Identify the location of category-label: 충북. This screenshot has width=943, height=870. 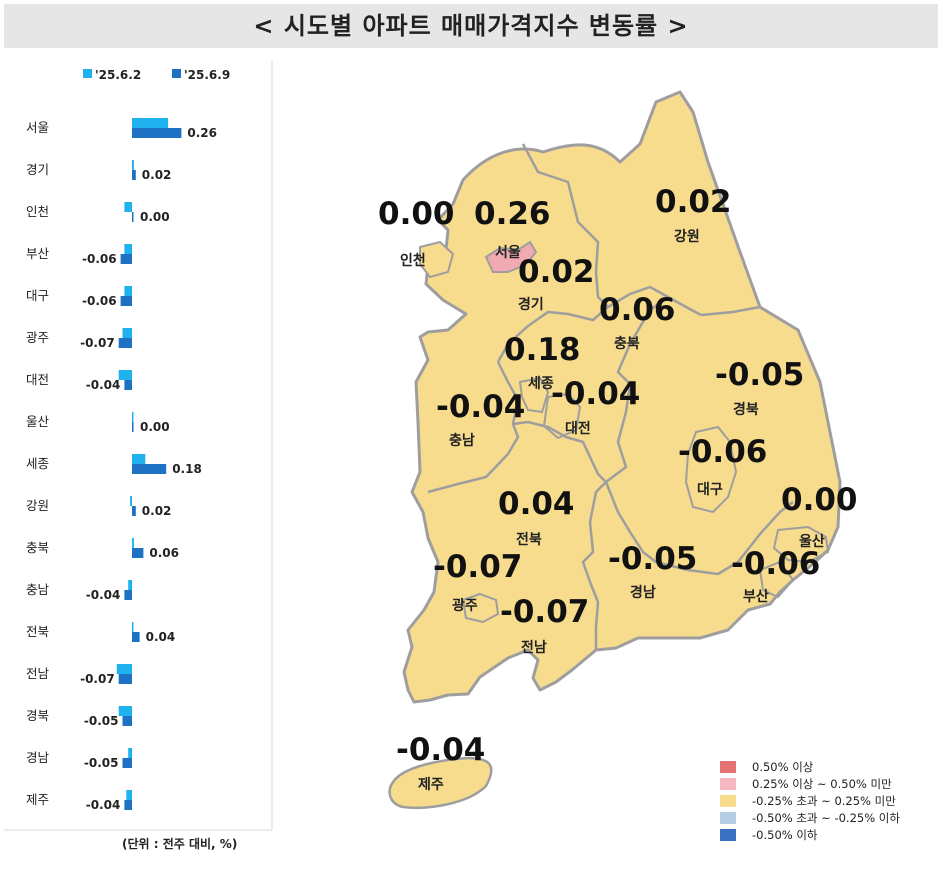
(37, 547).